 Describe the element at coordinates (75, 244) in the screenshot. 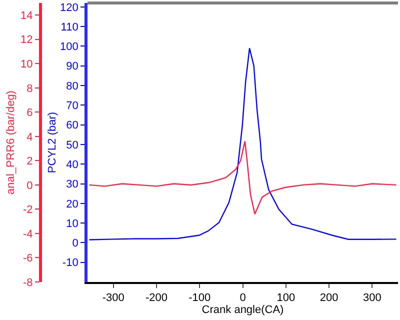

I see `y-tick-label: 0` at that location.